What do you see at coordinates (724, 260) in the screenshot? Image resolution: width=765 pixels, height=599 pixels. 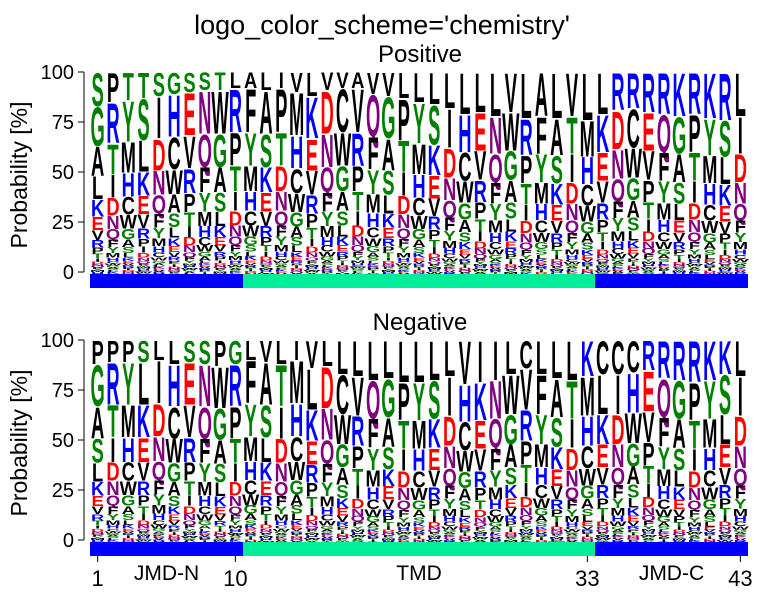 I see `positive-letter: N` at bounding box center [724, 260].